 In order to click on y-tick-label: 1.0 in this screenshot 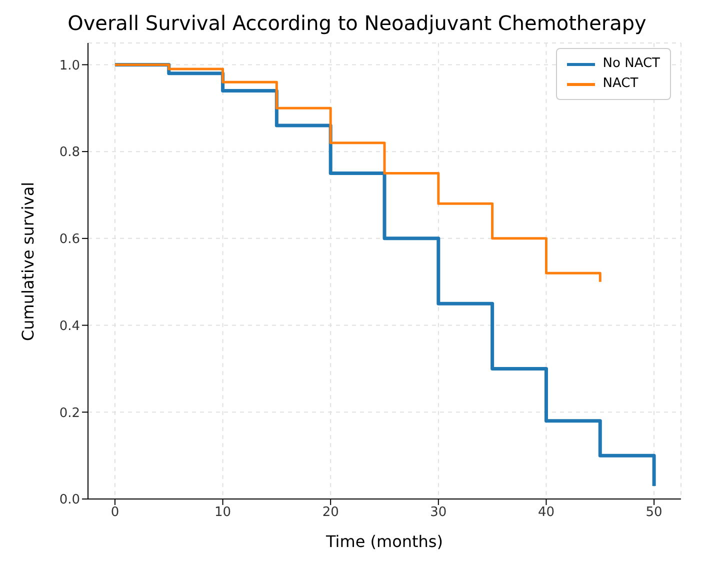, I will do `click(69, 66)`.